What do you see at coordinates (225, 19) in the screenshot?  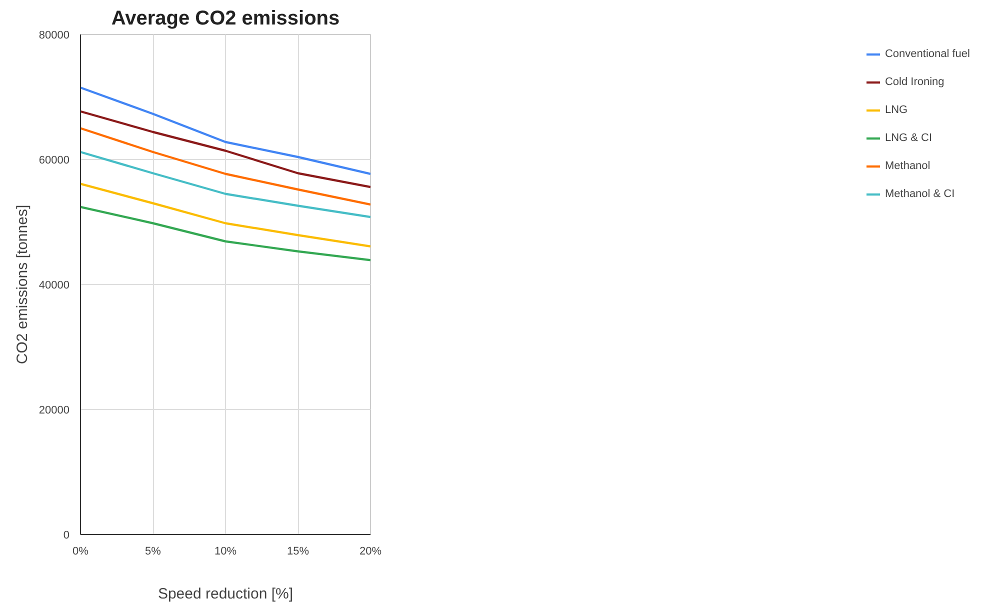 I see `chart-title: Average CO2 emissions` at bounding box center [225, 19].